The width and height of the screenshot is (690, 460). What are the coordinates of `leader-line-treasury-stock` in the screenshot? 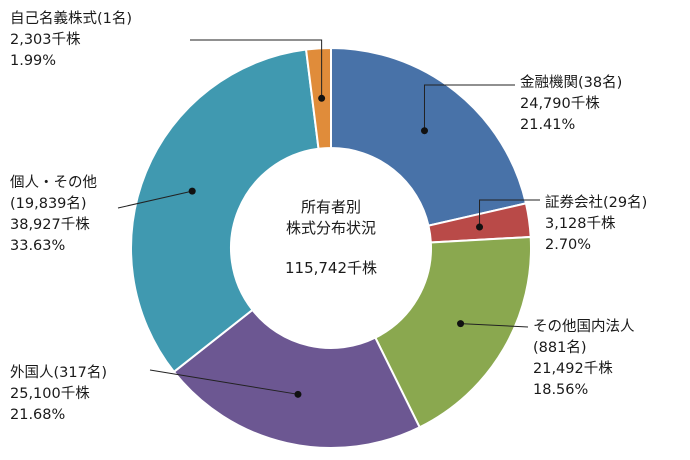 It's located at (256, 69).